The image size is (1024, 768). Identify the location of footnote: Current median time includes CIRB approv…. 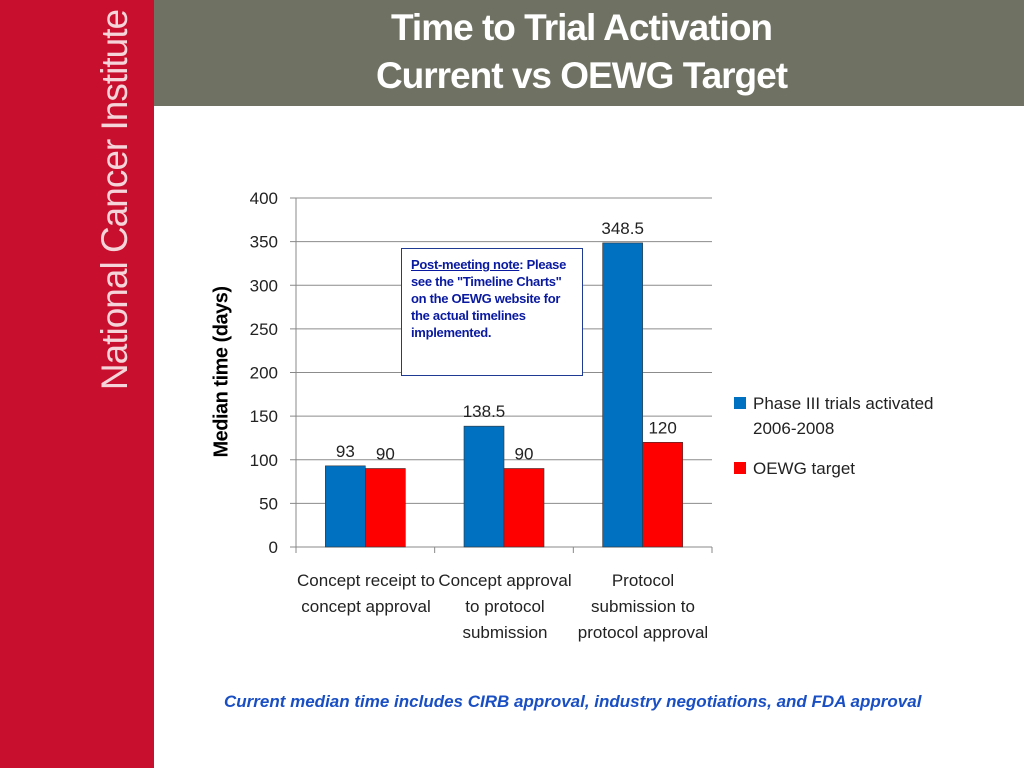
(573, 701).